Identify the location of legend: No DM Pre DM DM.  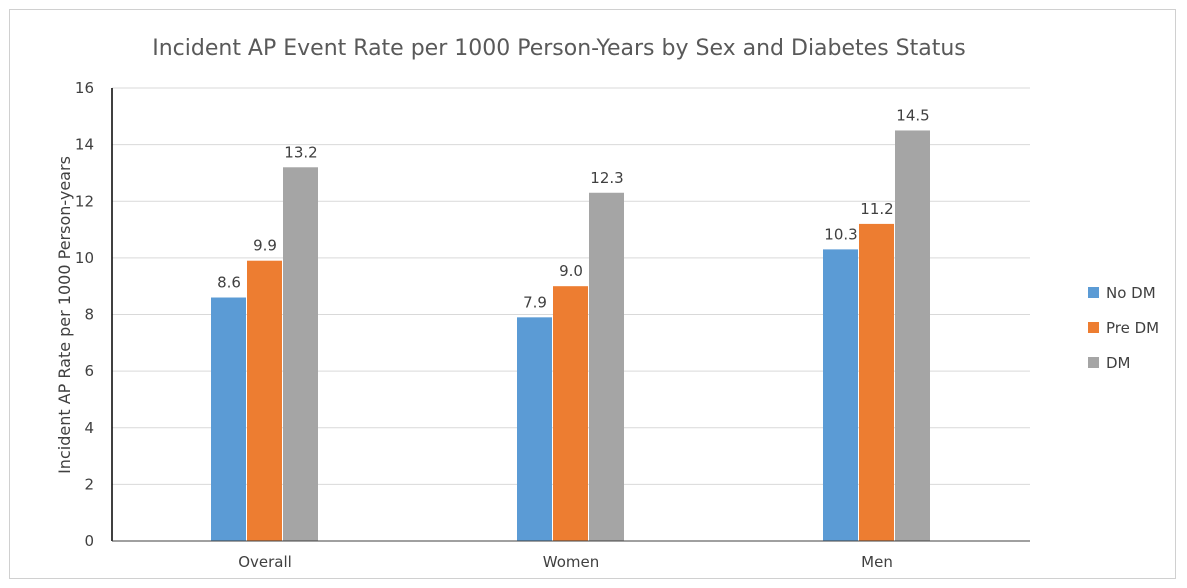
(1123, 328).